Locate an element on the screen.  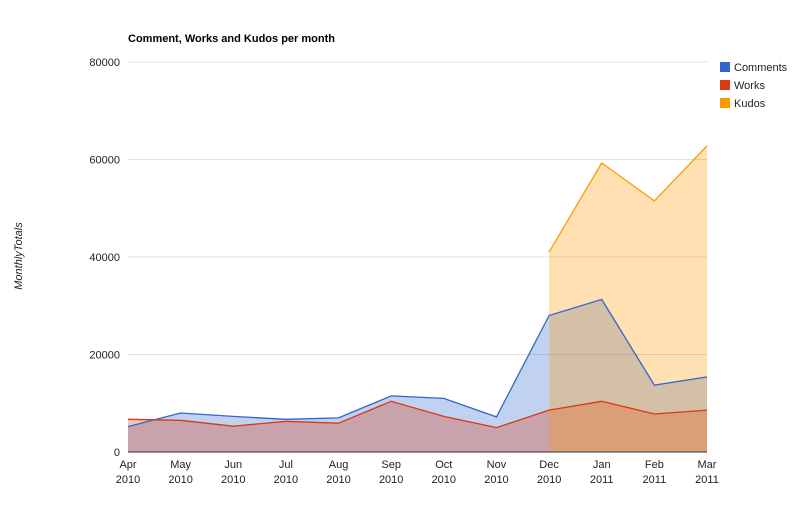
works-line is located at coordinates (417, 414).